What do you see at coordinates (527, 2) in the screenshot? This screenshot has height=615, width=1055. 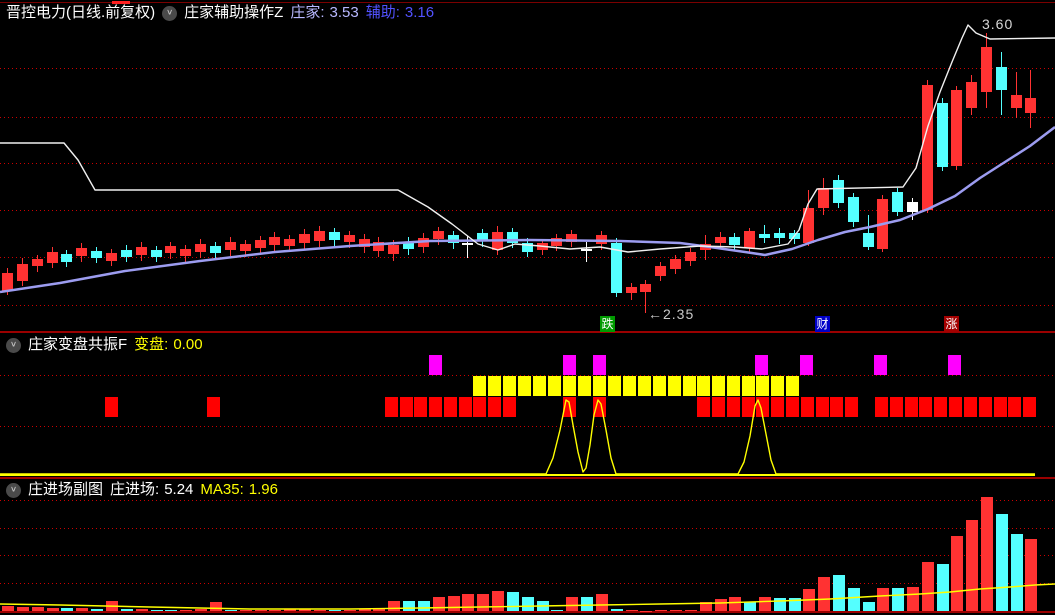 I see `window-top-border` at bounding box center [527, 2].